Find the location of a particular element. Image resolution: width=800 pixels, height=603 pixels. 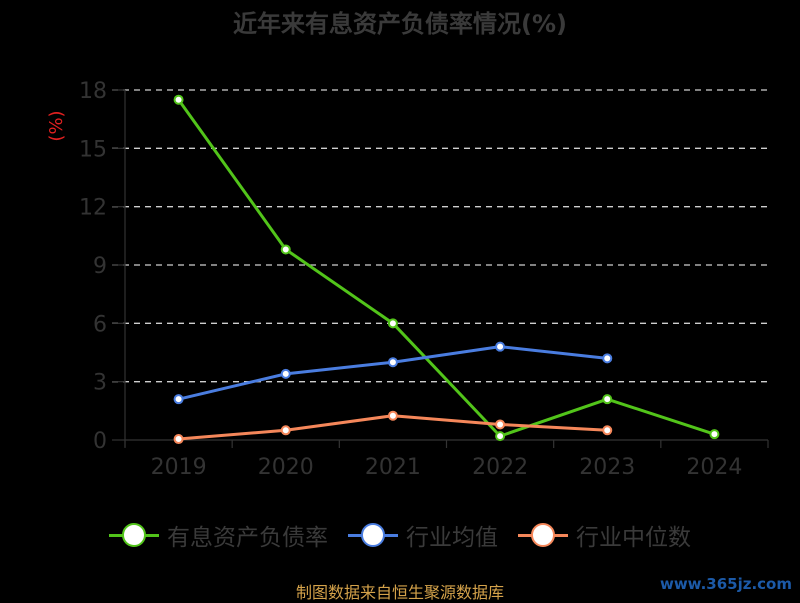

y-tick-label: 18 is located at coordinates (93, 91).